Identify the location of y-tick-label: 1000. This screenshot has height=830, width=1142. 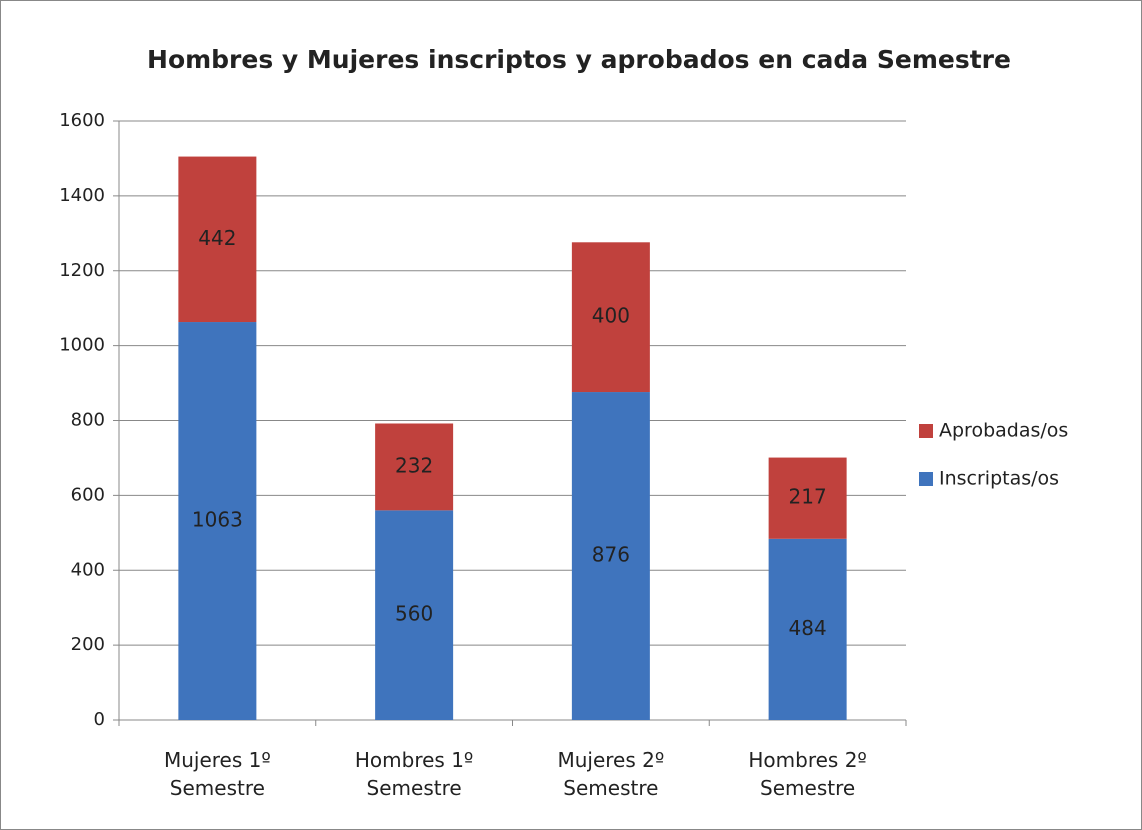
(82, 345).